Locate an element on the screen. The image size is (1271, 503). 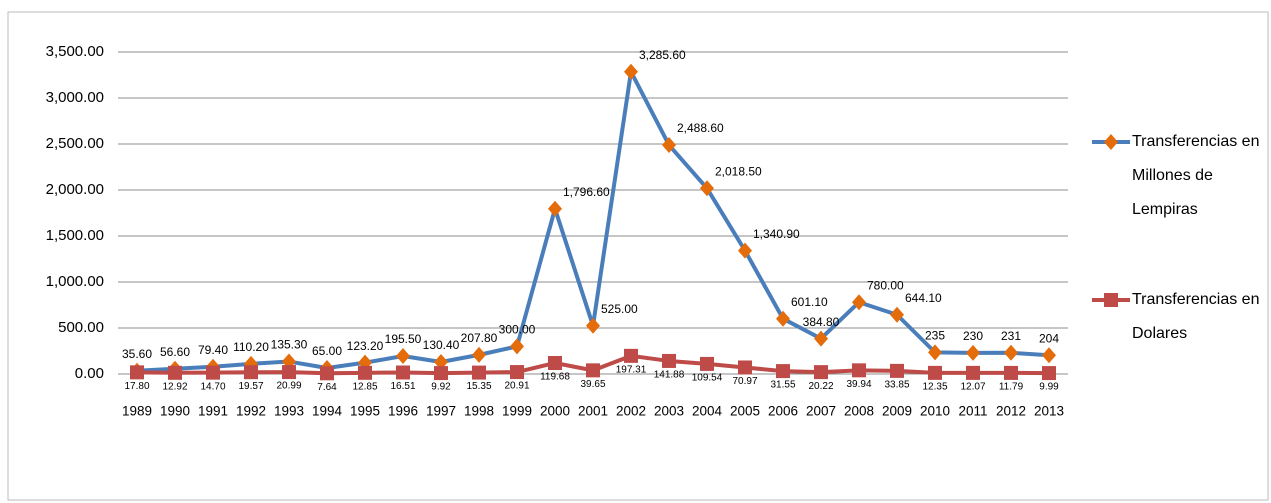
data-label: 231 is located at coordinates (1011, 336).